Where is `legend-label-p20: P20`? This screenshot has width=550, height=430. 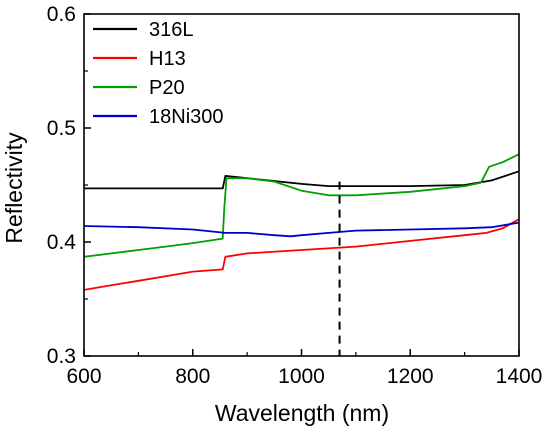
legend-label-p20: P20 is located at coordinates (167, 88).